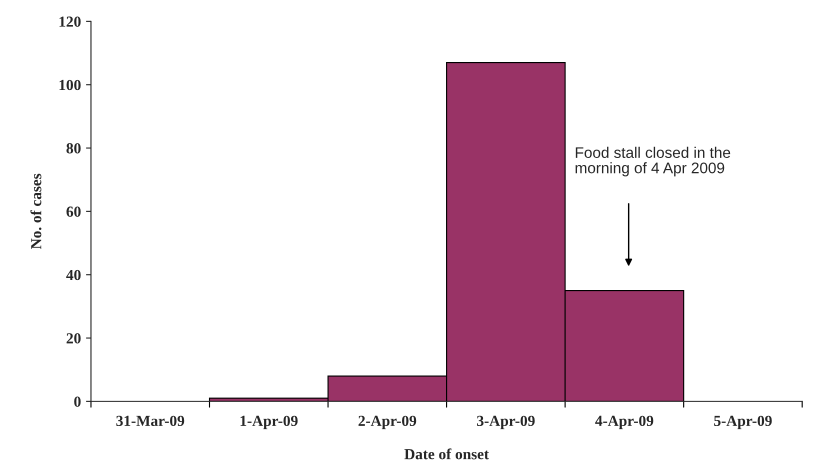 This screenshot has width=827, height=475. Describe the element at coordinates (624, 423) in the screenshot. I see `x-tick-label: 4-Apr-09` at that location.